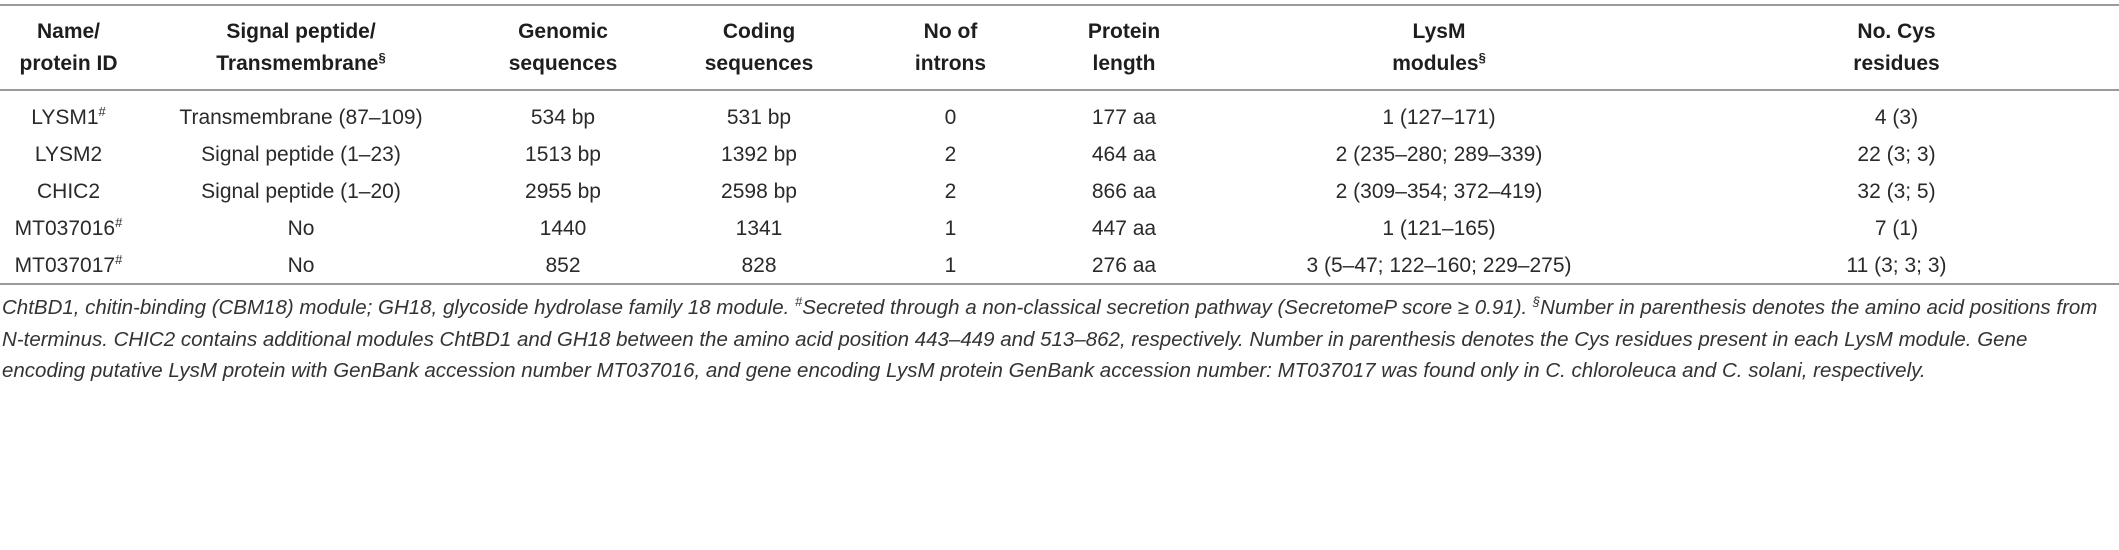  Describe the element at coordinates (301, 154) in the screenshot. I see `cell-signal: Signal peptide (1–23)` at that location.